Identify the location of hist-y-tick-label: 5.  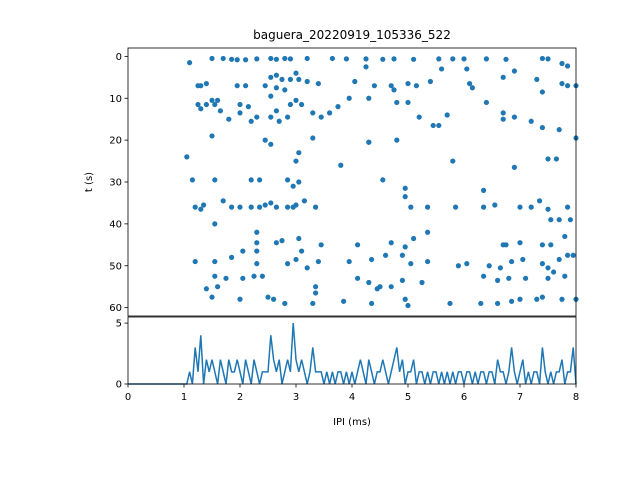
(119, 324).